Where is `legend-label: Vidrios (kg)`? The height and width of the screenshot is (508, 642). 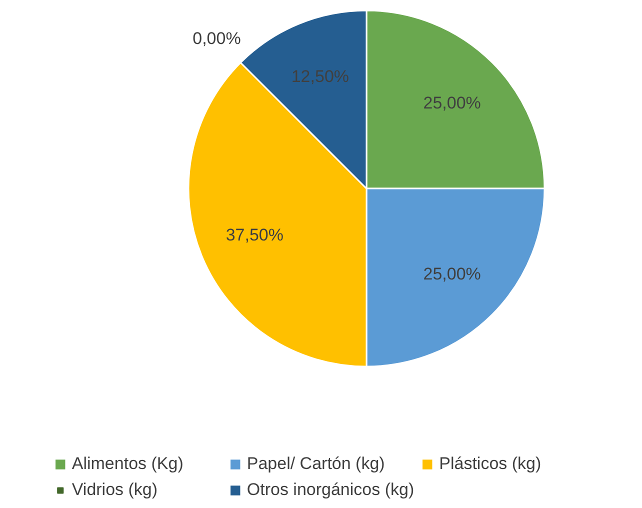 legend-label: Vidrios (kg) is located at coordinates (115, 490).